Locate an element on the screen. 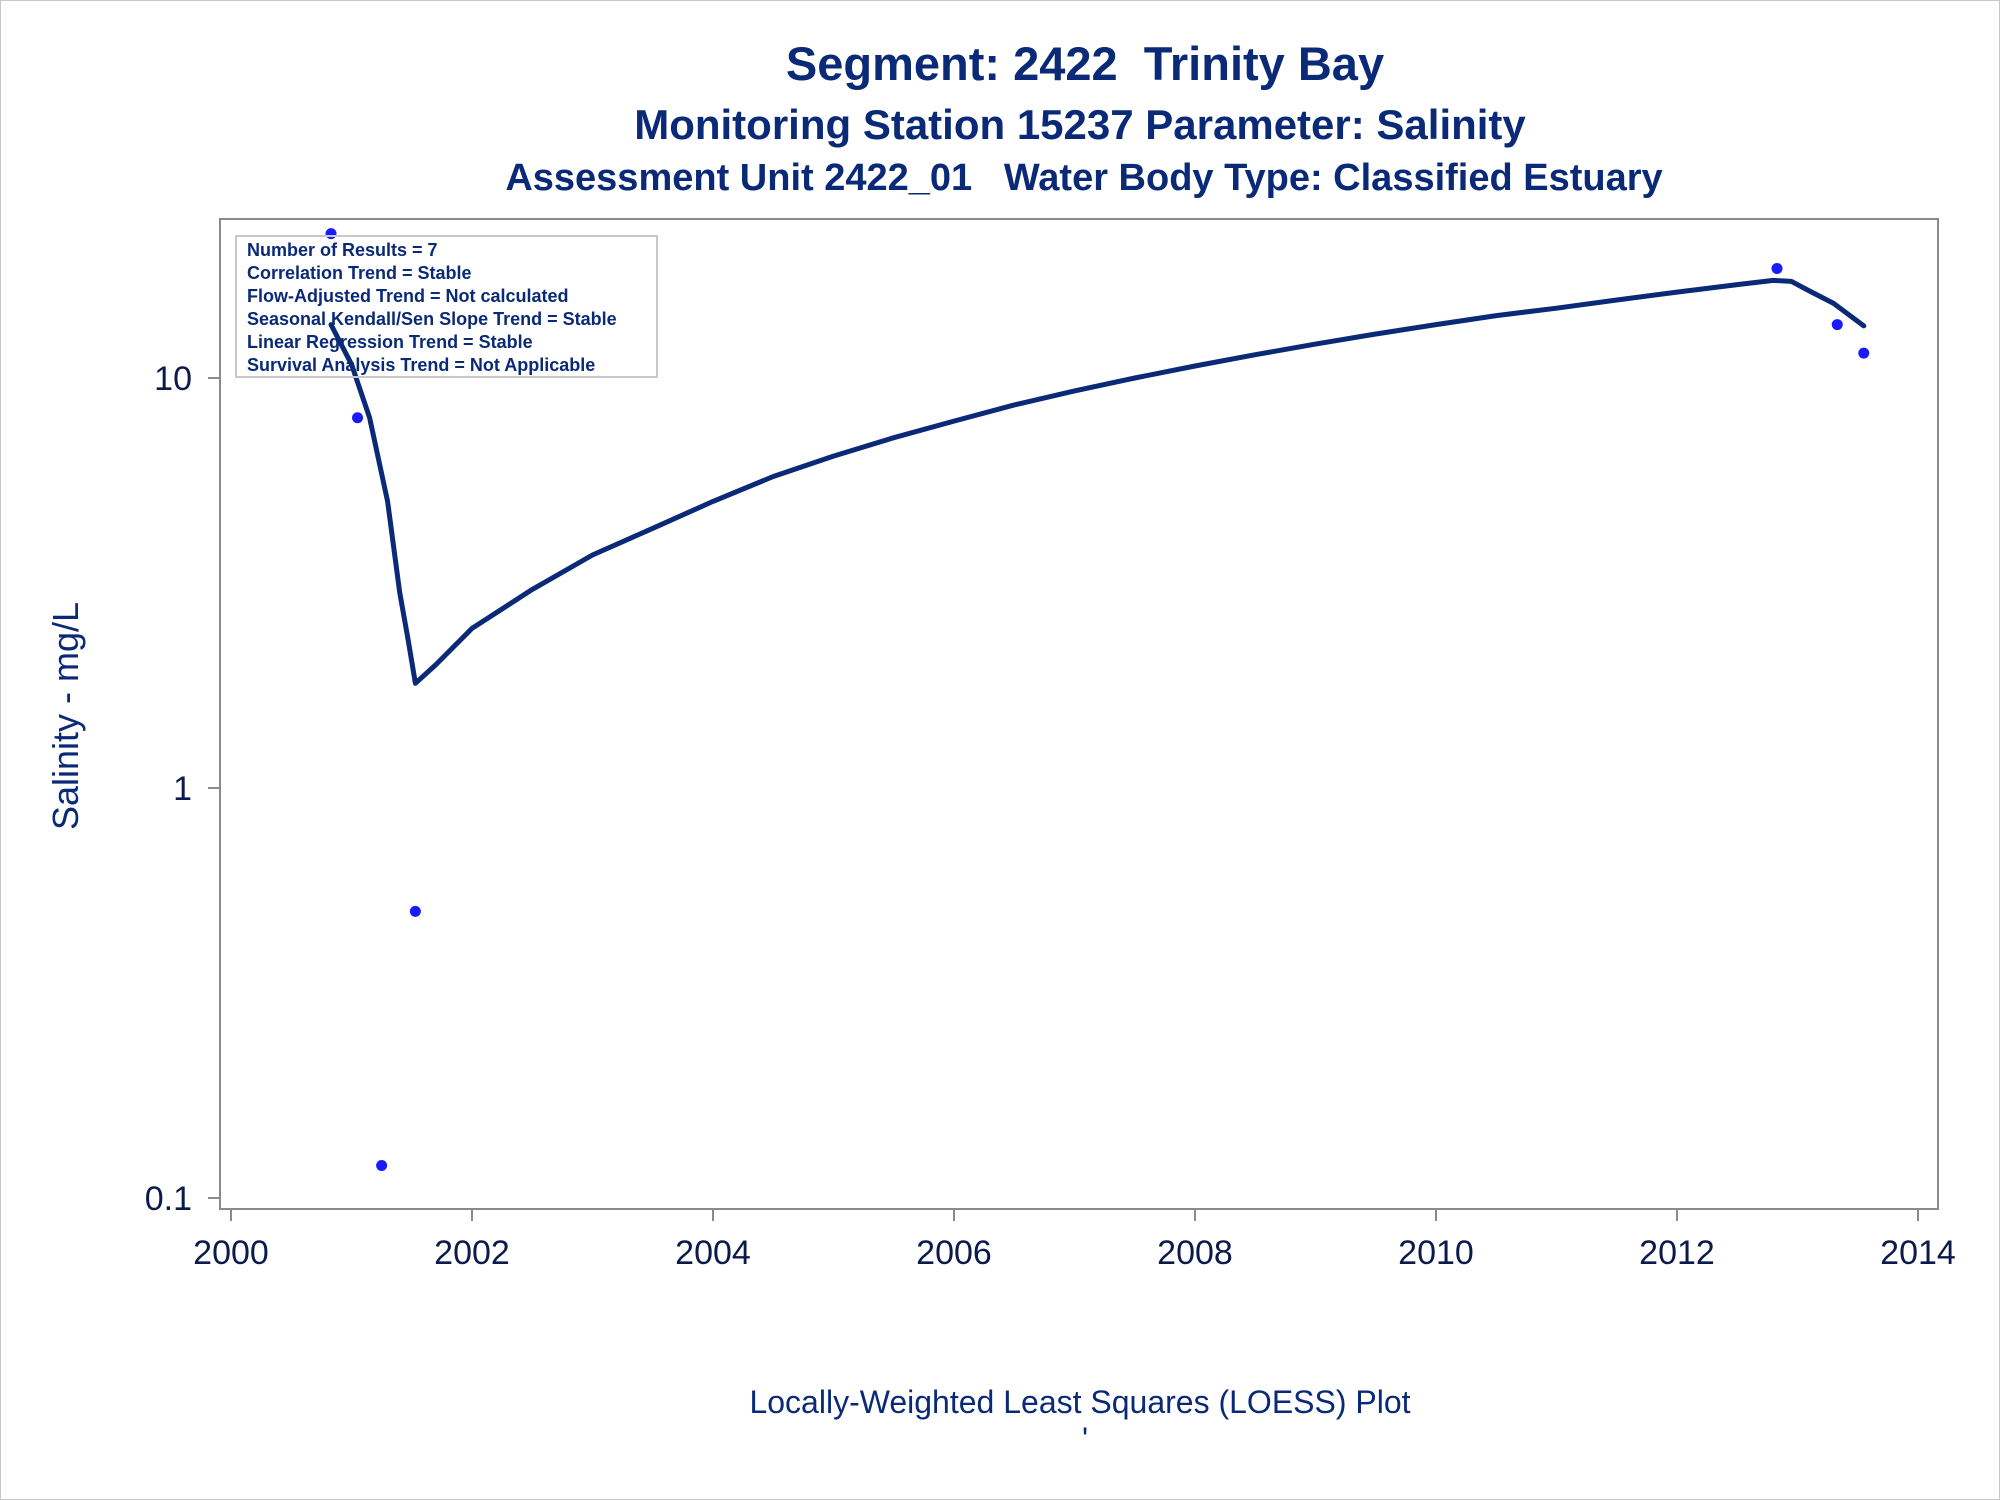 Image resolution: width=2000 pixels, height=1500 pixels. y-tick-label: 1 is located at coordinates (182, 789).